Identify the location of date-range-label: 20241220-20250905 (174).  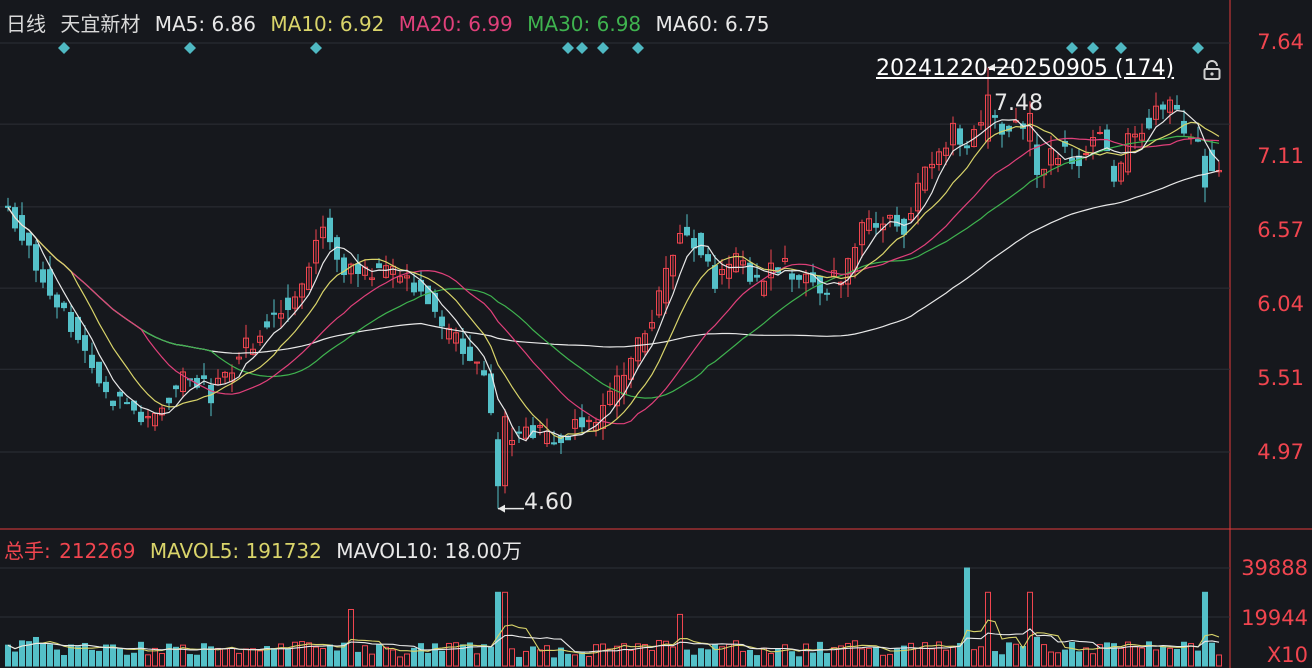
(1025, 68).